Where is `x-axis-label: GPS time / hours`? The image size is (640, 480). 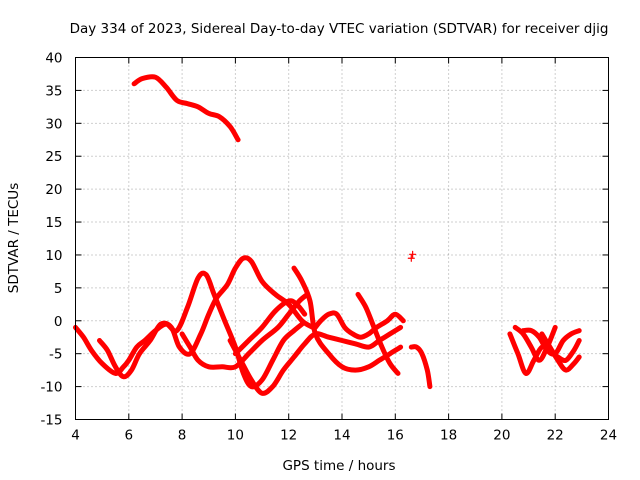
x-axis-label: GPS time / hours is located at coordinates (338, 466).